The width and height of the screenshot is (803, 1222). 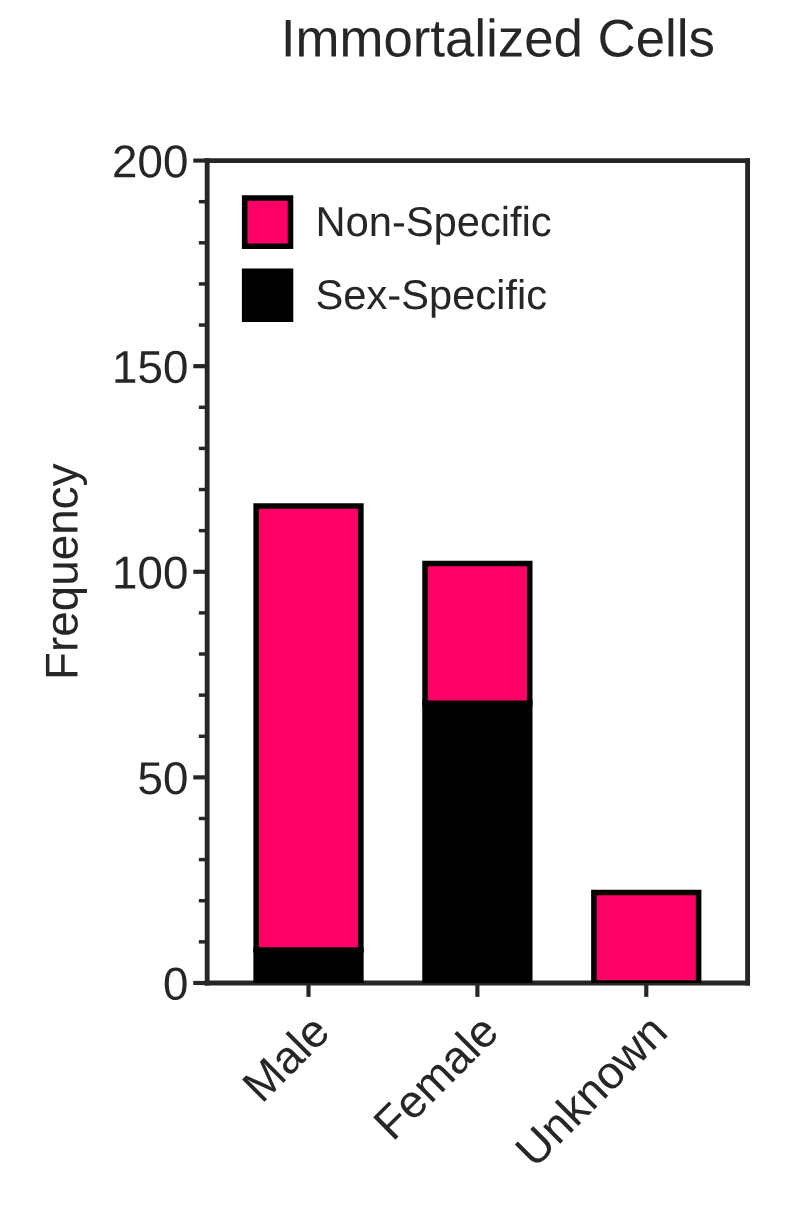 What do you see at coordinates (499, 37) in the screenshot?
I see `chart-title: Immortalized Cells` at bounding box center [499, 37].